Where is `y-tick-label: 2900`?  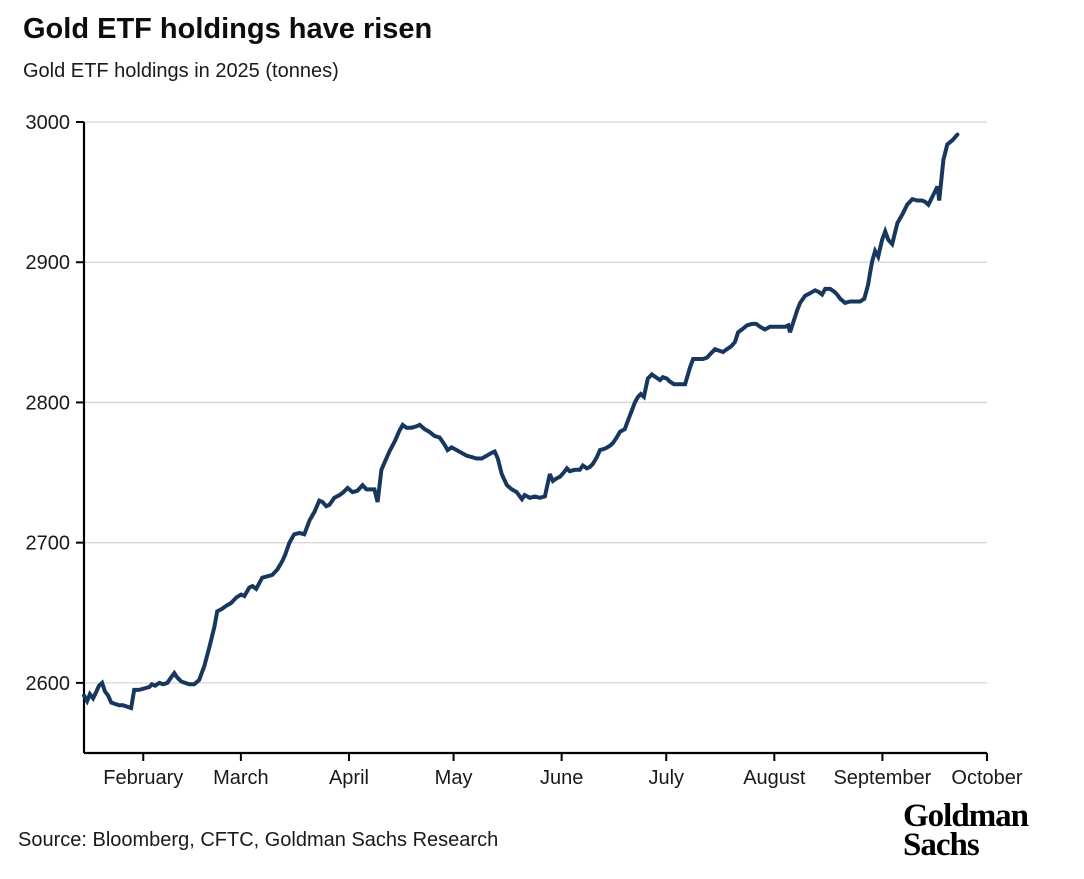 y-tick-label: 2900 is located at coordinates (48, 263).